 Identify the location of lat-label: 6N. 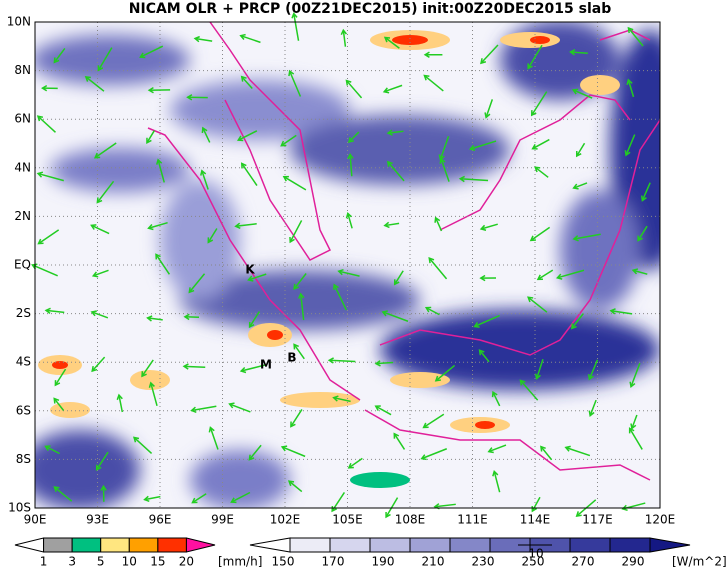
(22, 119).